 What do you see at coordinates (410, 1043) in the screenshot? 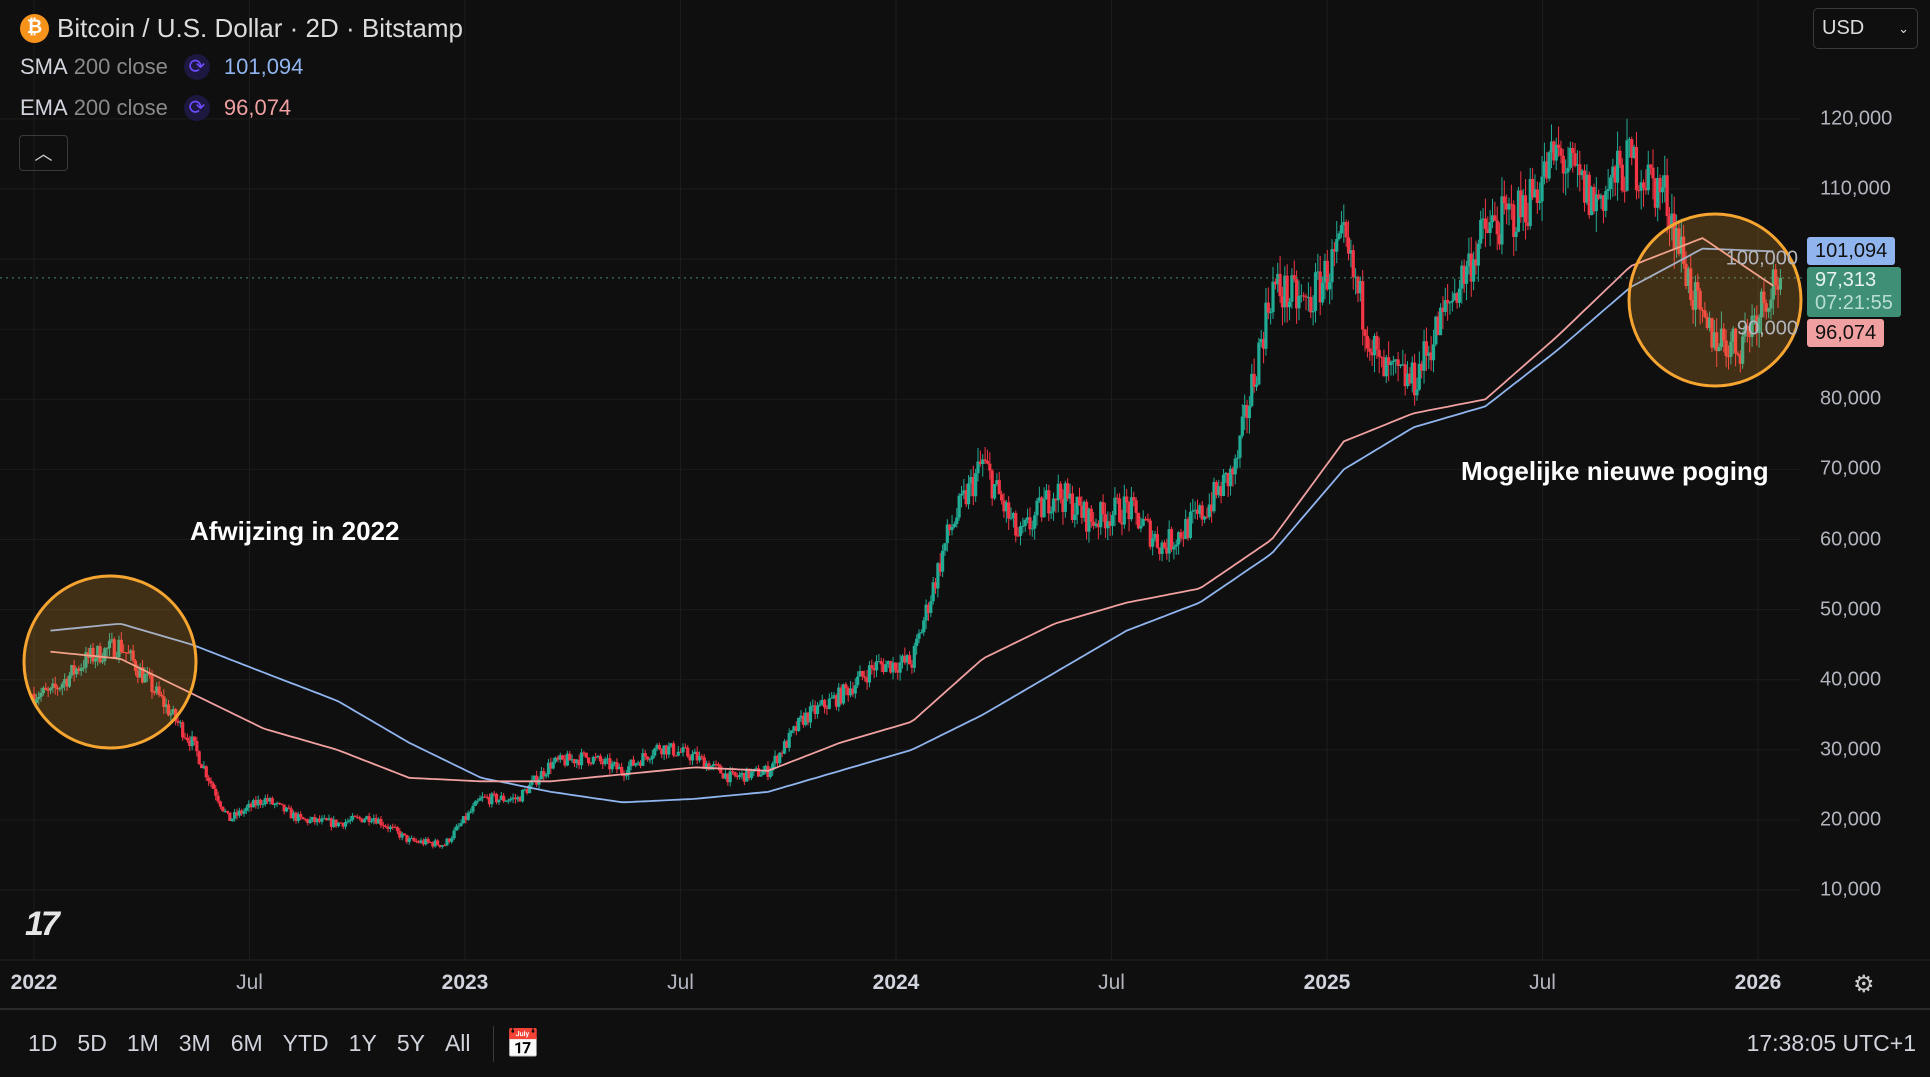
I see `range-button-5y: 5Y` at bounding box center [410, 1043].